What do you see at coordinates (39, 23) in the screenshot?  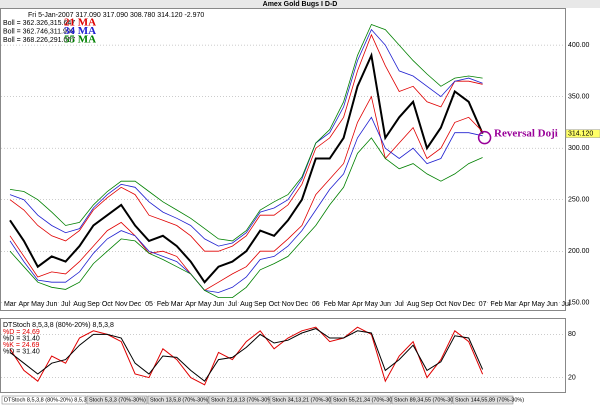 I see `legend-text: Boll = 362.326,315.647` at bounding box center [39, 23].